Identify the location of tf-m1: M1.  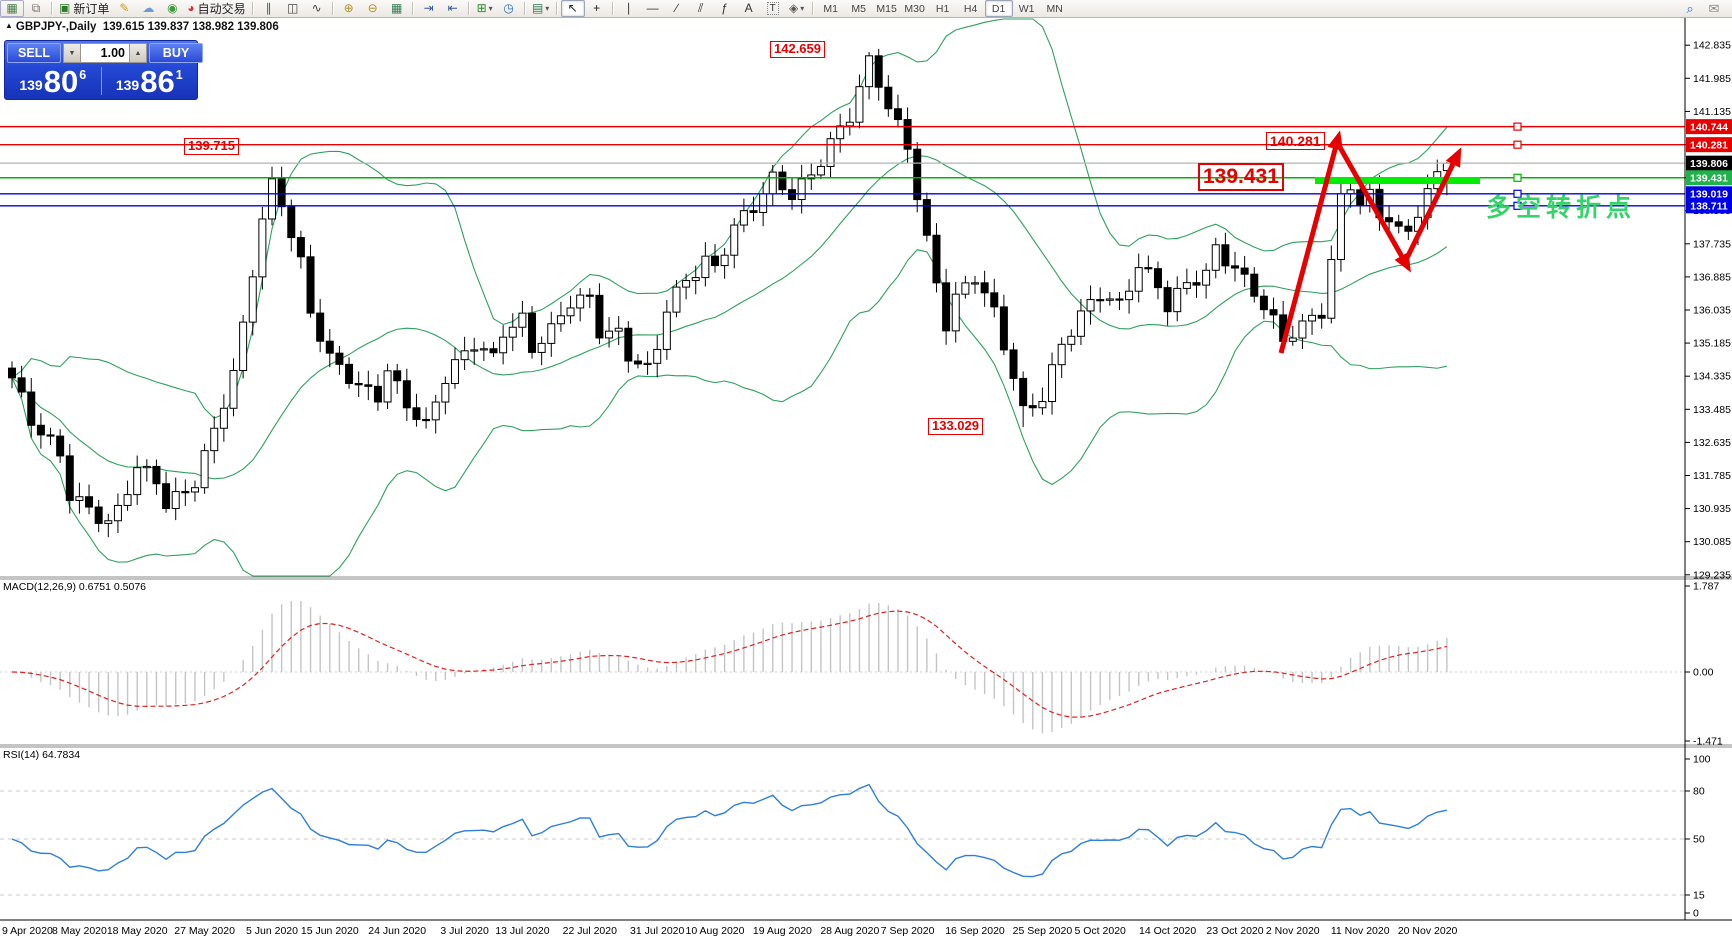
(831, 8).